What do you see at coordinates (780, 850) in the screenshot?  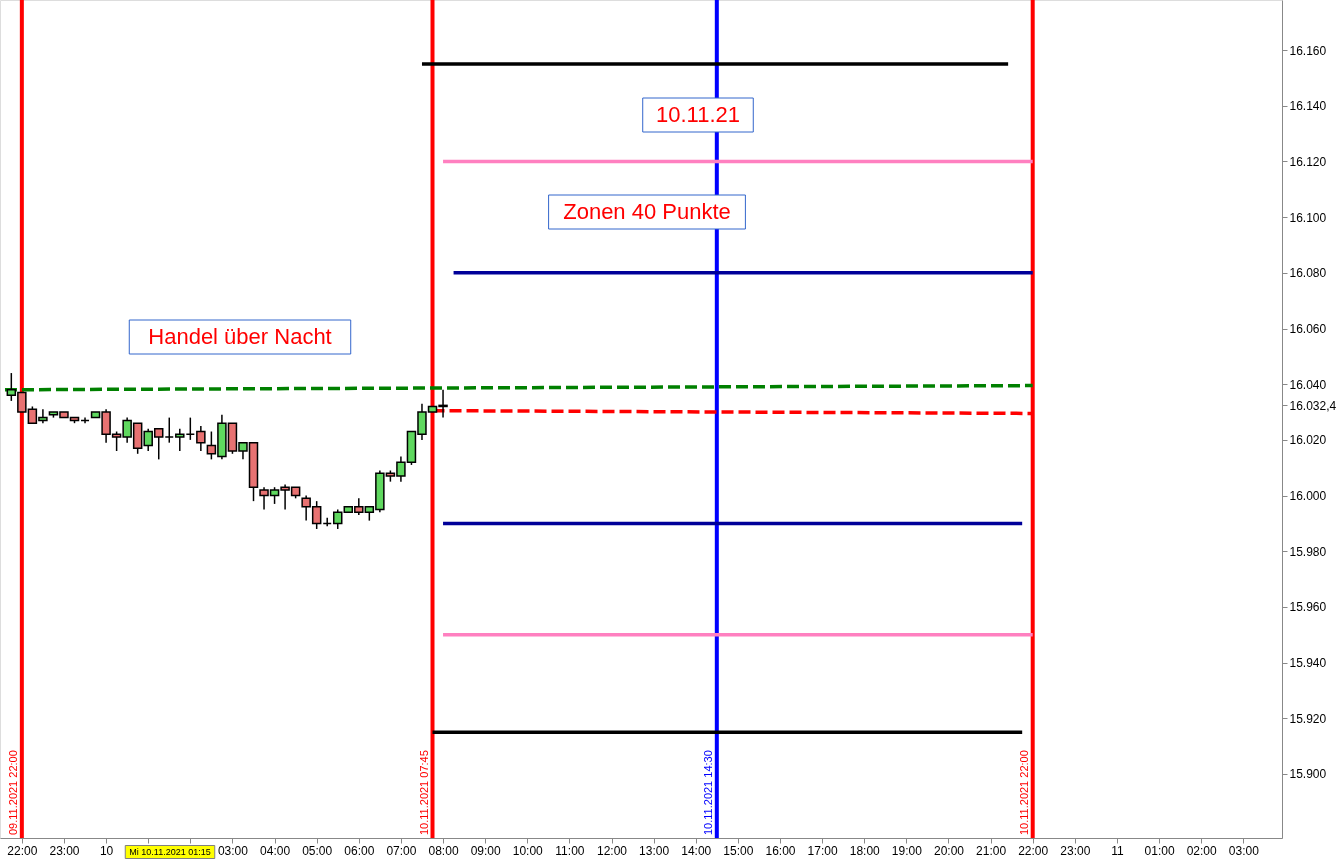 I see `x-tick-label: 16:00` at bounding box center [780, 850].